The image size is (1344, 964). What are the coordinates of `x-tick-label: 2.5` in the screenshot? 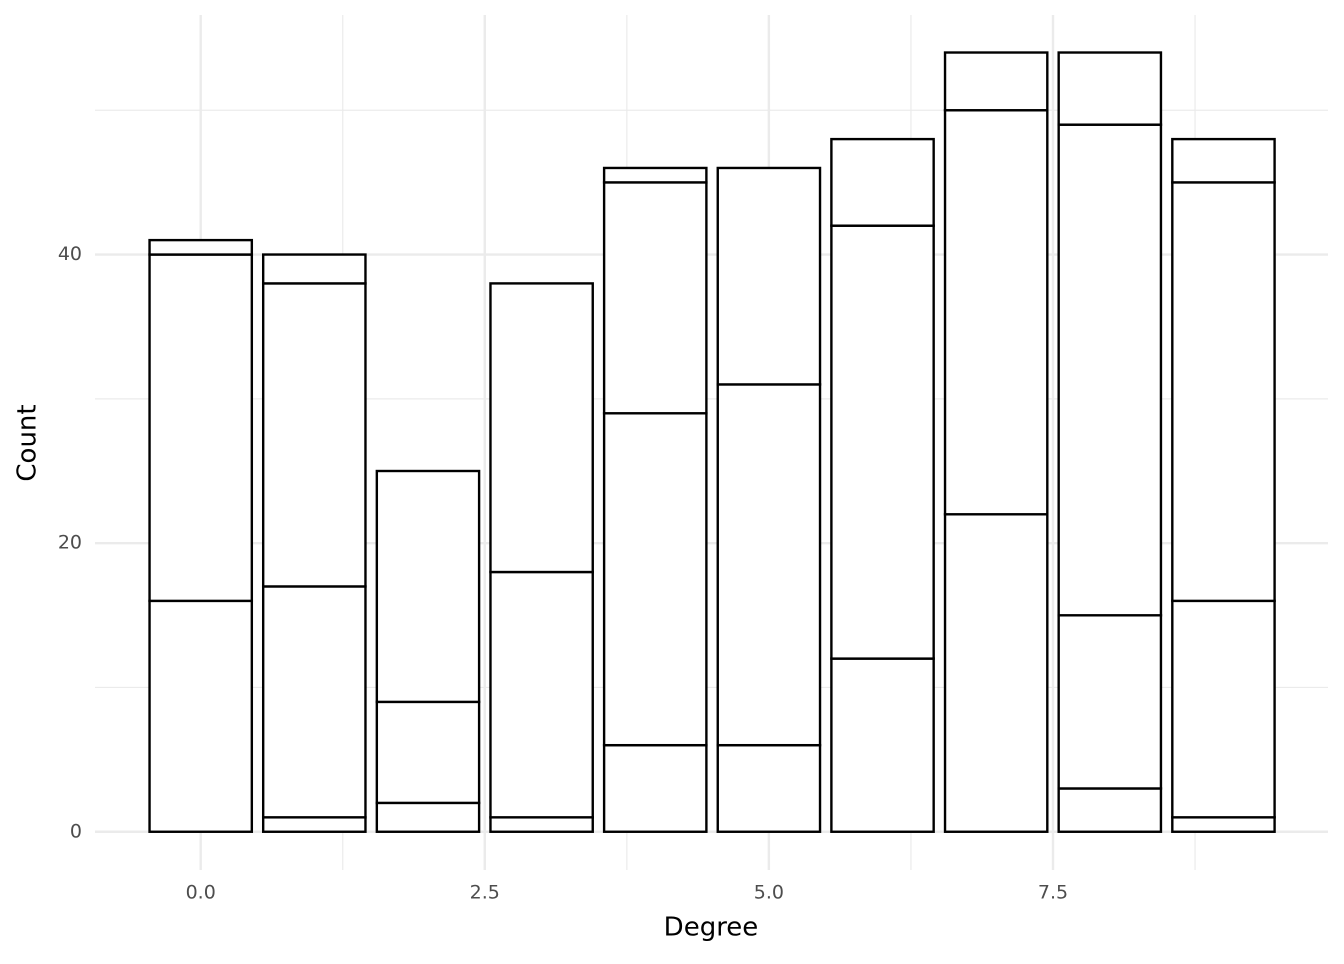 It's located at (485, 893).